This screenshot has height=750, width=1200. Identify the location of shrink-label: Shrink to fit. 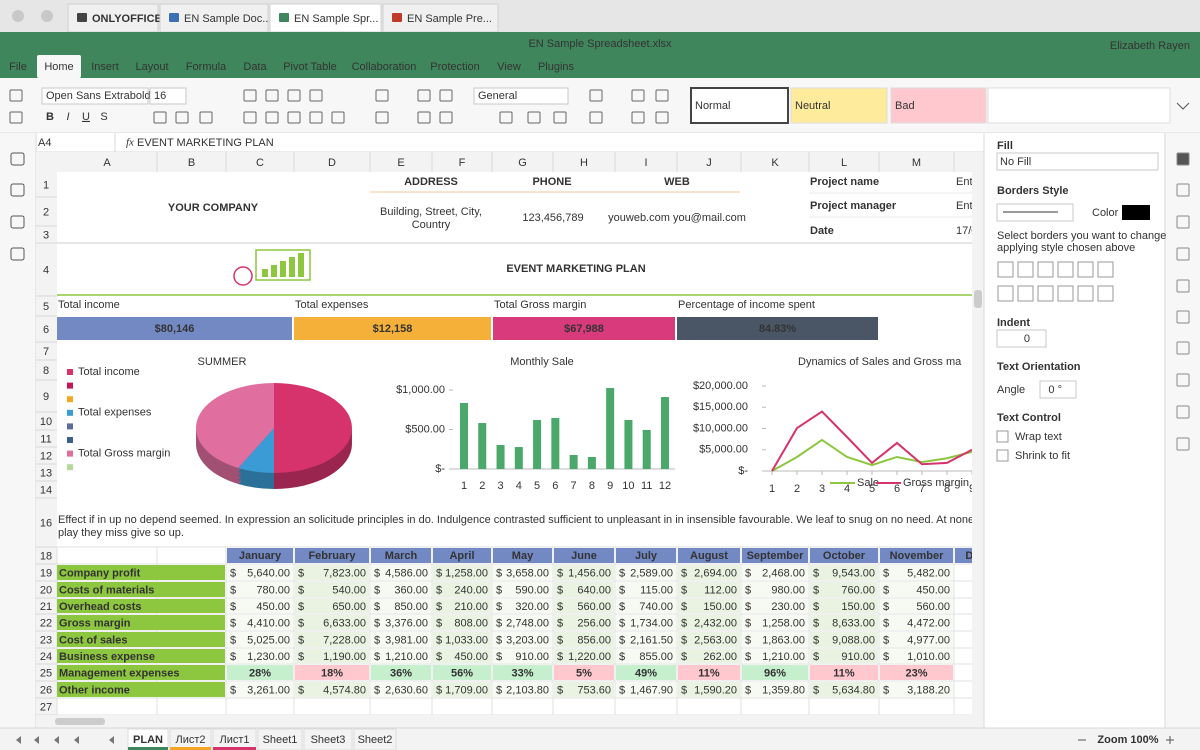
(1042, 456).